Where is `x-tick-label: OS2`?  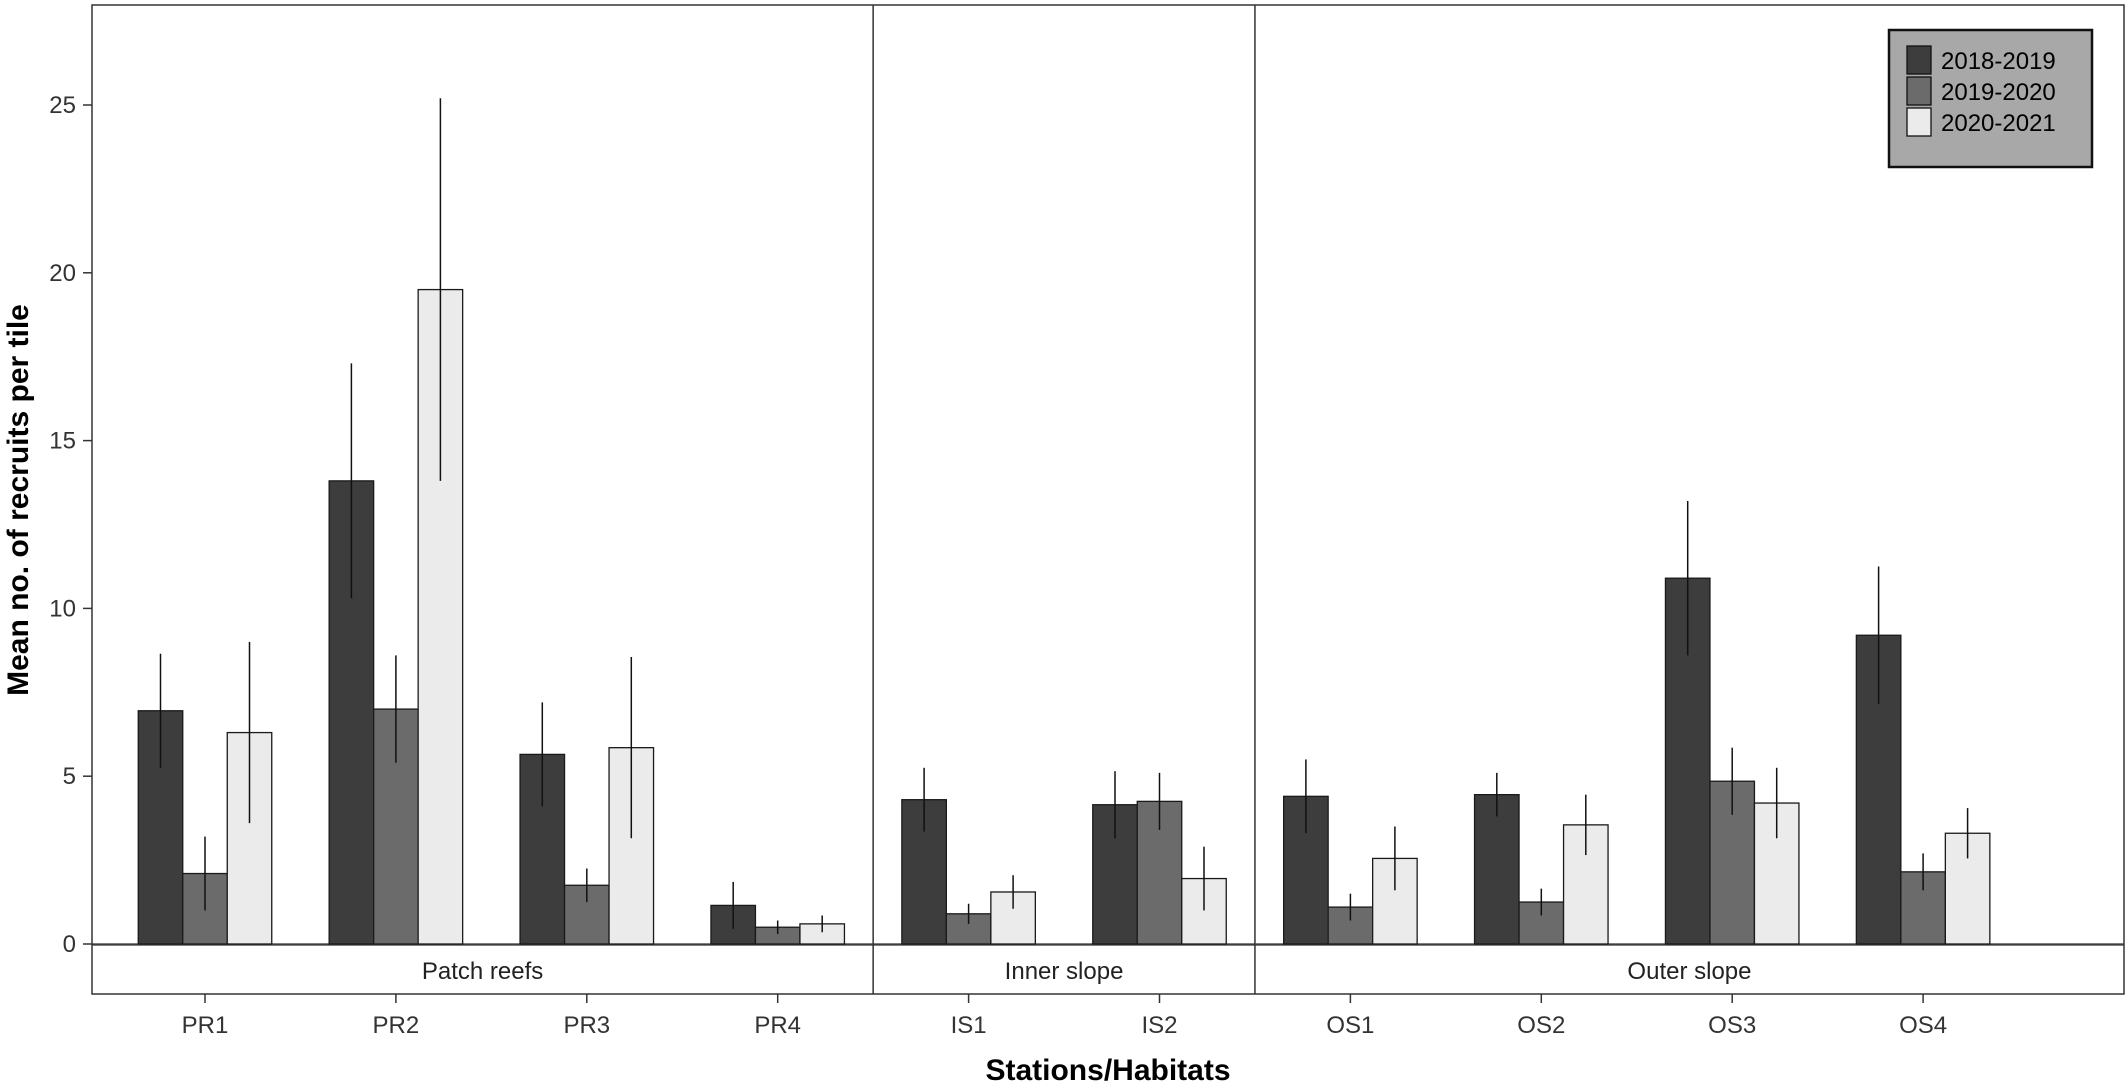 x-tick-label: OS2 is located at coordinates (1541, 1025).